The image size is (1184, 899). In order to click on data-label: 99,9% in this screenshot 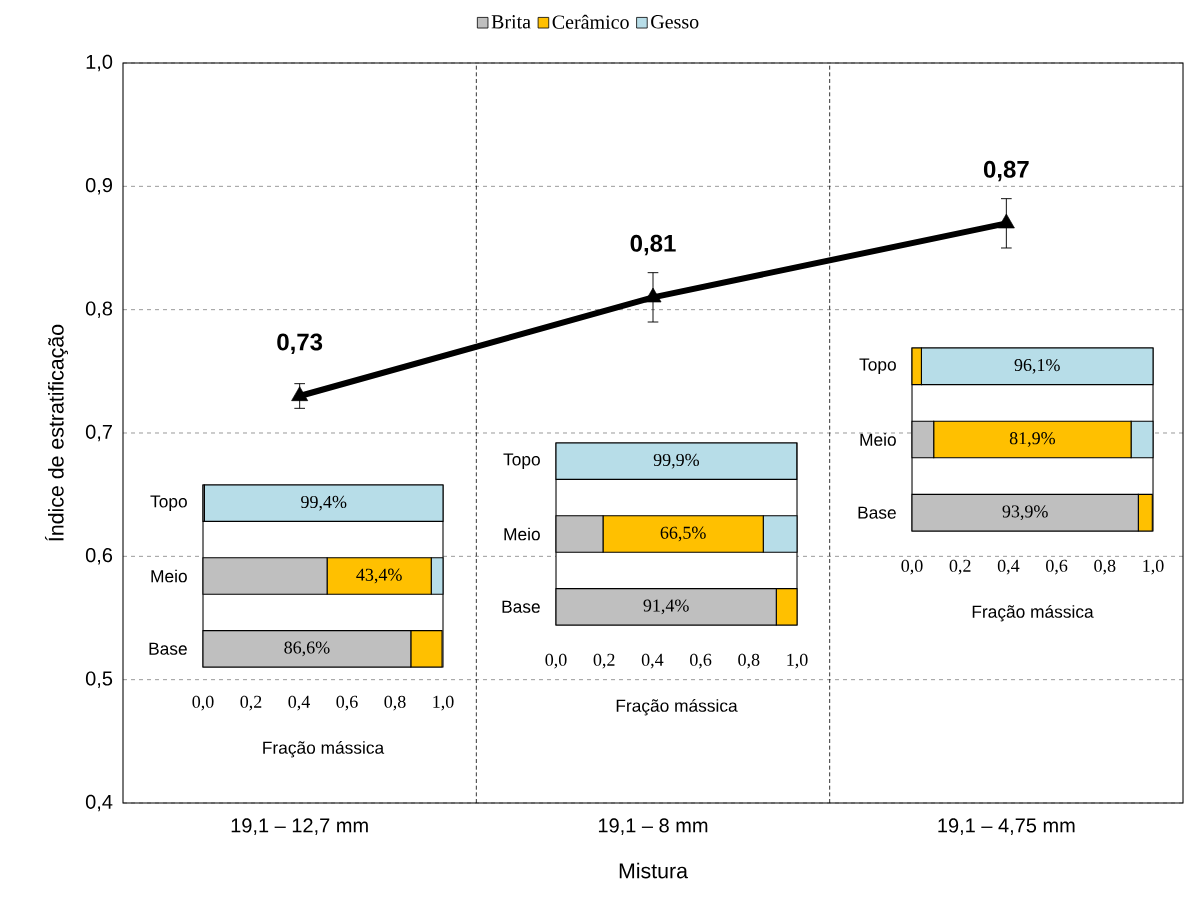, I will do `click(676, 461)`.